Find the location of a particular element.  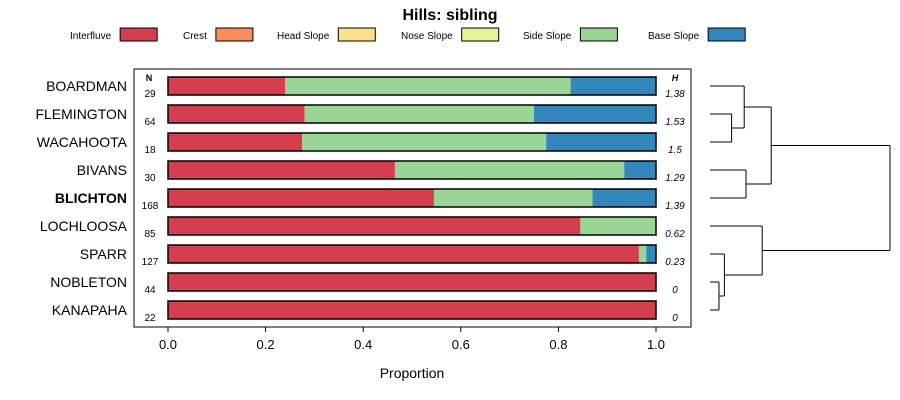

row-label-flemington: FLEMINGTON is located at coordinates (81, 114).